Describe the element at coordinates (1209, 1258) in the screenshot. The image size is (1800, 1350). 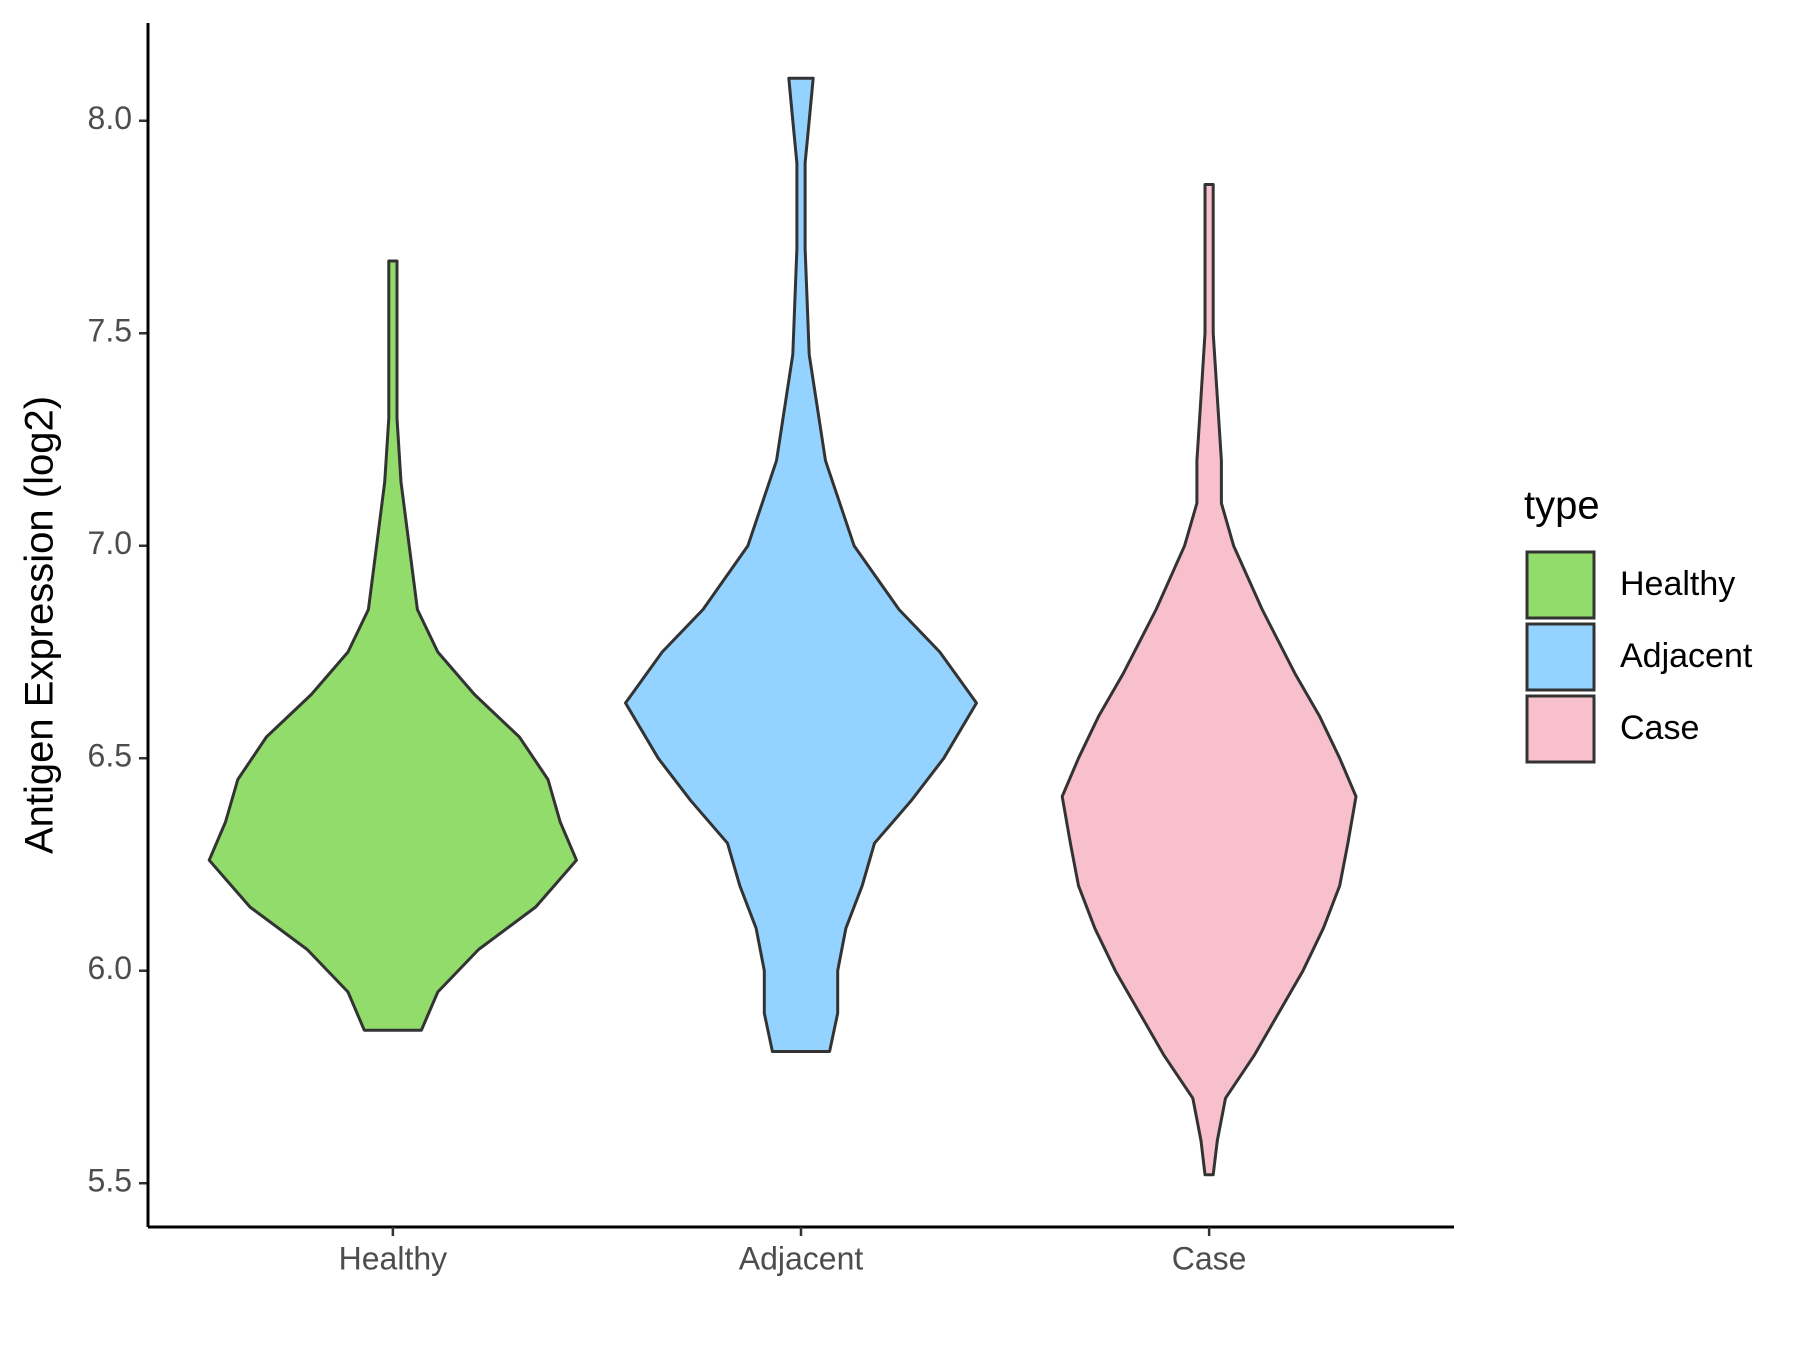
I see `x-tick-label: Case` at that location.